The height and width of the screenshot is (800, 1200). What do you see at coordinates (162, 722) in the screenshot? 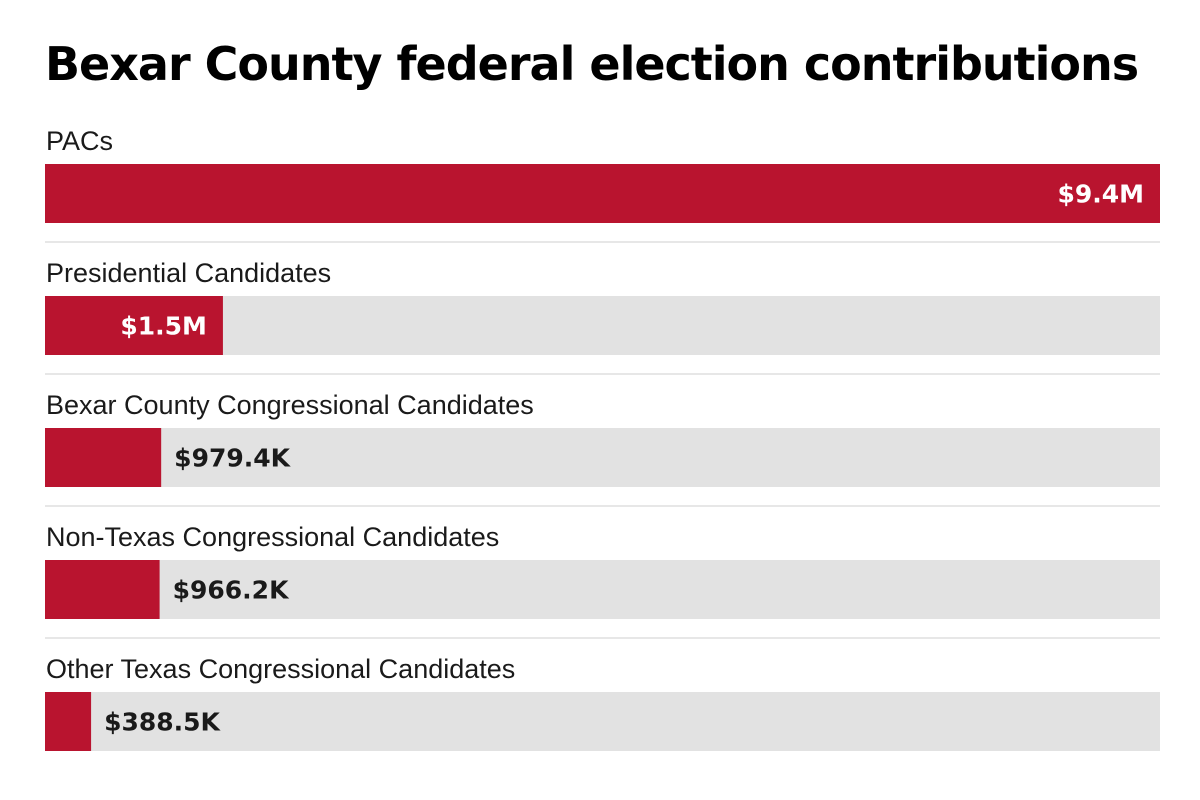
I see `value-label: $388.5K` at bounding box center [162, 722].